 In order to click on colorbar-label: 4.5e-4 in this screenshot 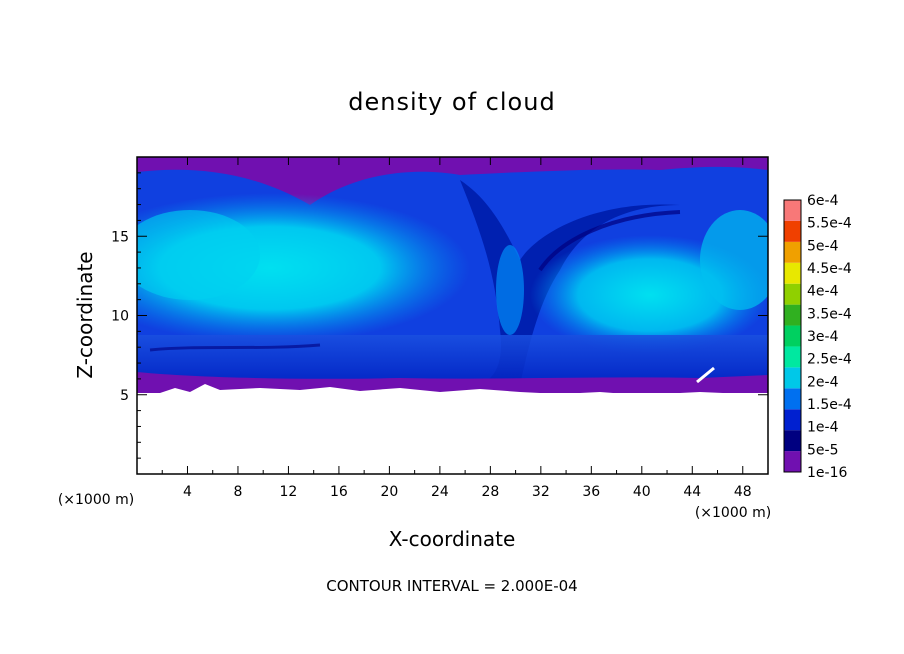, I will do `click(829, 269)`.